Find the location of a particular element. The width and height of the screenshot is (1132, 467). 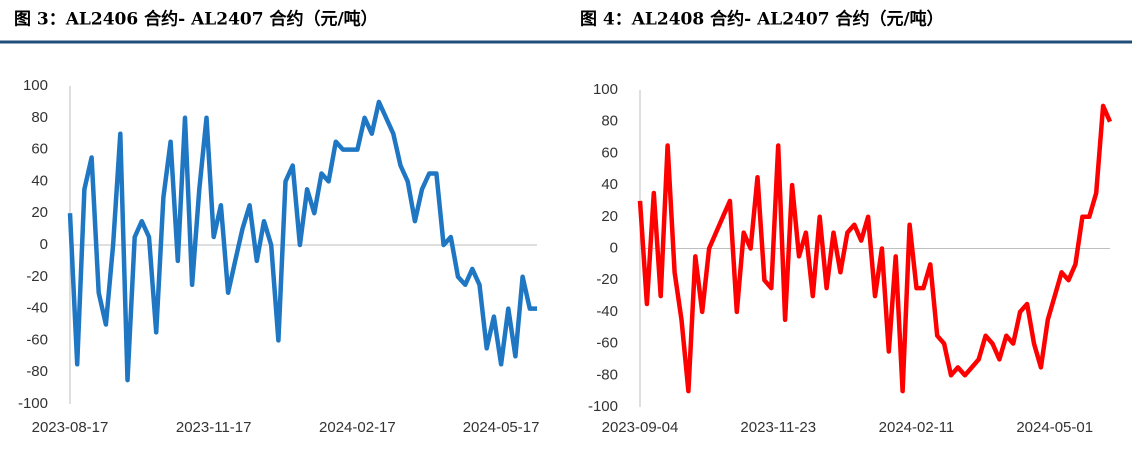

chart-title: 图 4：AL2408 合约- AL2407 合约（元/吨） is located at coordinates (762, 19).